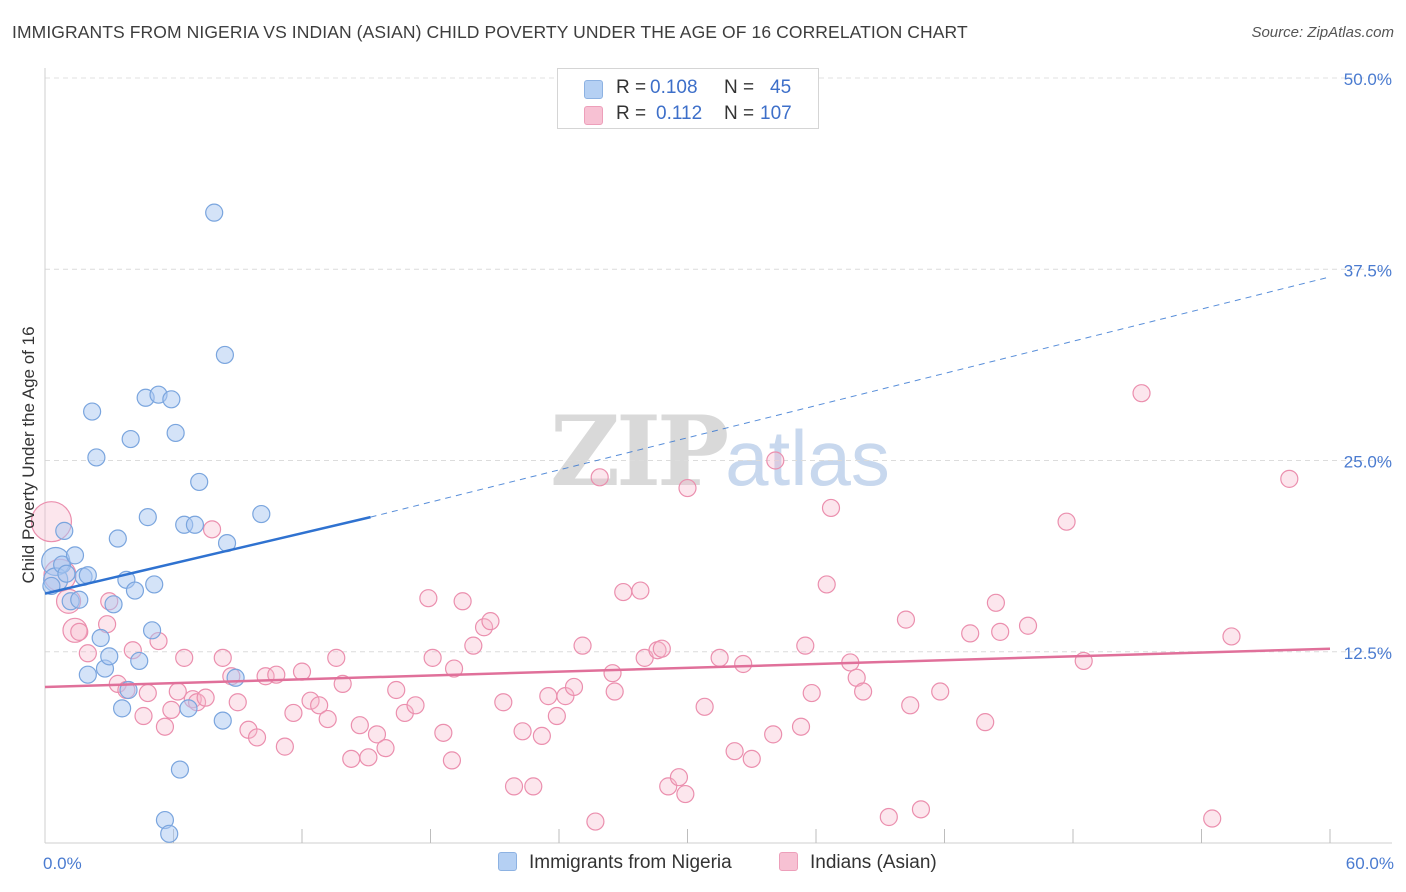 Image resolution: width=1406 pixels, height=892 pixels. What do you see at coordinates (593, 89) in the screenshot?
I see `legend-swatch-nigeria` at bounding box center [593, 89].